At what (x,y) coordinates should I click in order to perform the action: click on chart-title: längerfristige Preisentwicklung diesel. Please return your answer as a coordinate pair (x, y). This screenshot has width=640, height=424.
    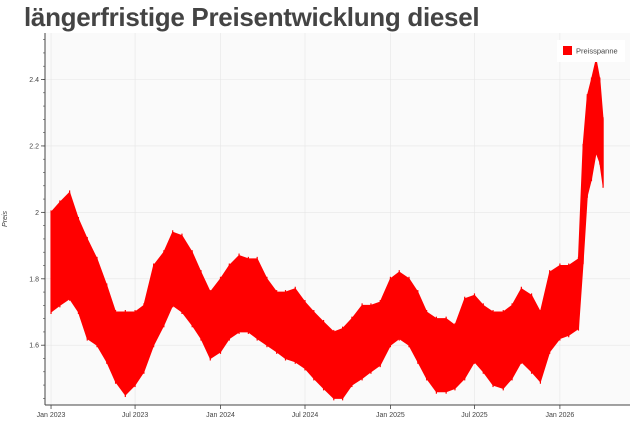
    Looking at the image, I should click on (252, 17).